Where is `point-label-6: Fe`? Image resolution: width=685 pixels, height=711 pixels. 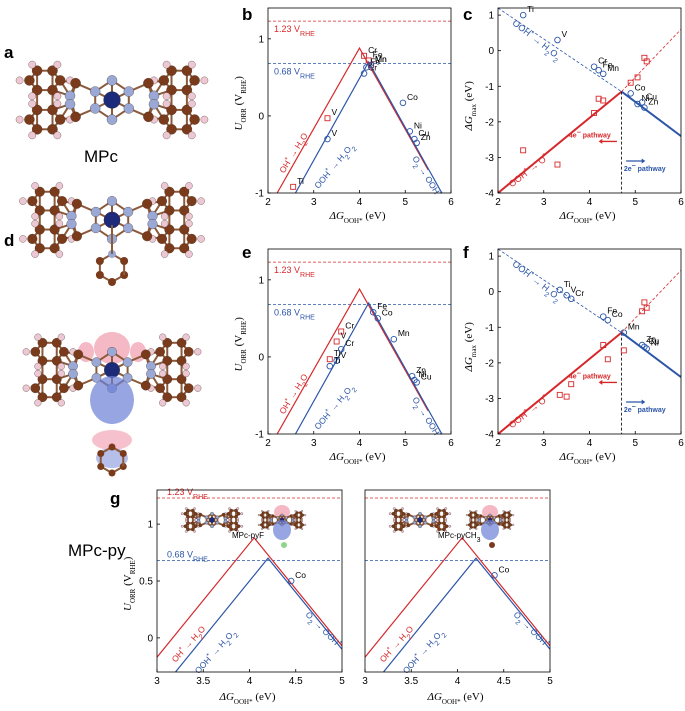 point-label-6: Fe is located at coordinates (375, 61).